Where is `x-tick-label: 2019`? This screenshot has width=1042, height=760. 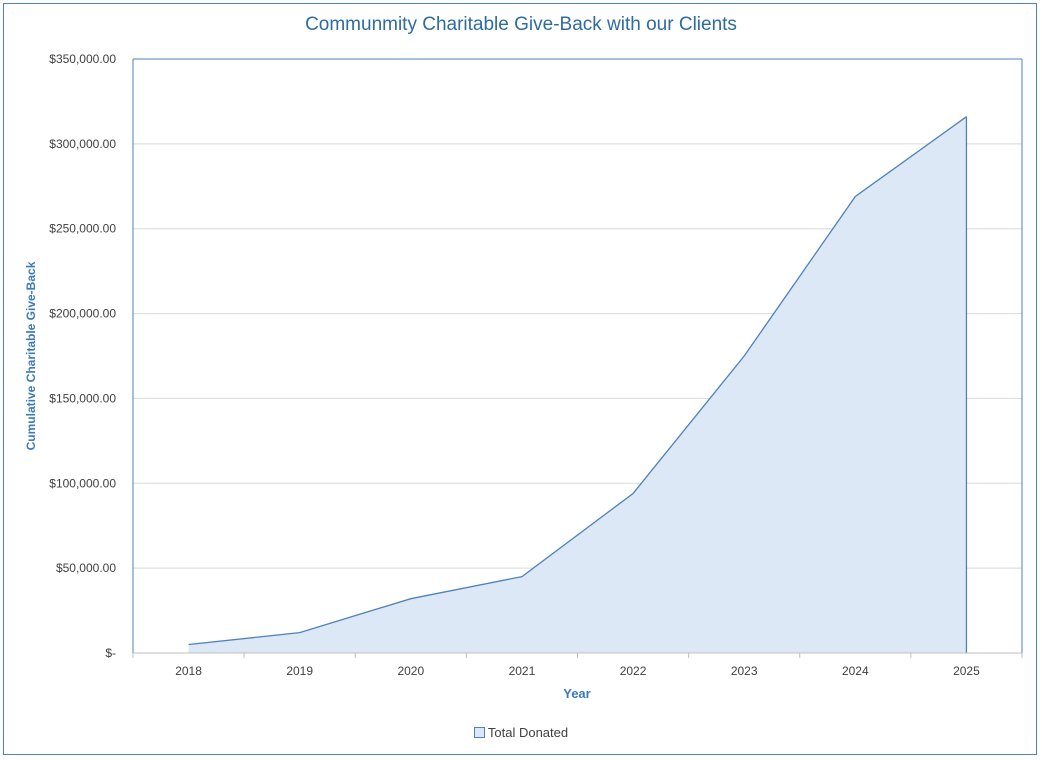
x-tick-label: 2019 is located at coordinates (299, 671).